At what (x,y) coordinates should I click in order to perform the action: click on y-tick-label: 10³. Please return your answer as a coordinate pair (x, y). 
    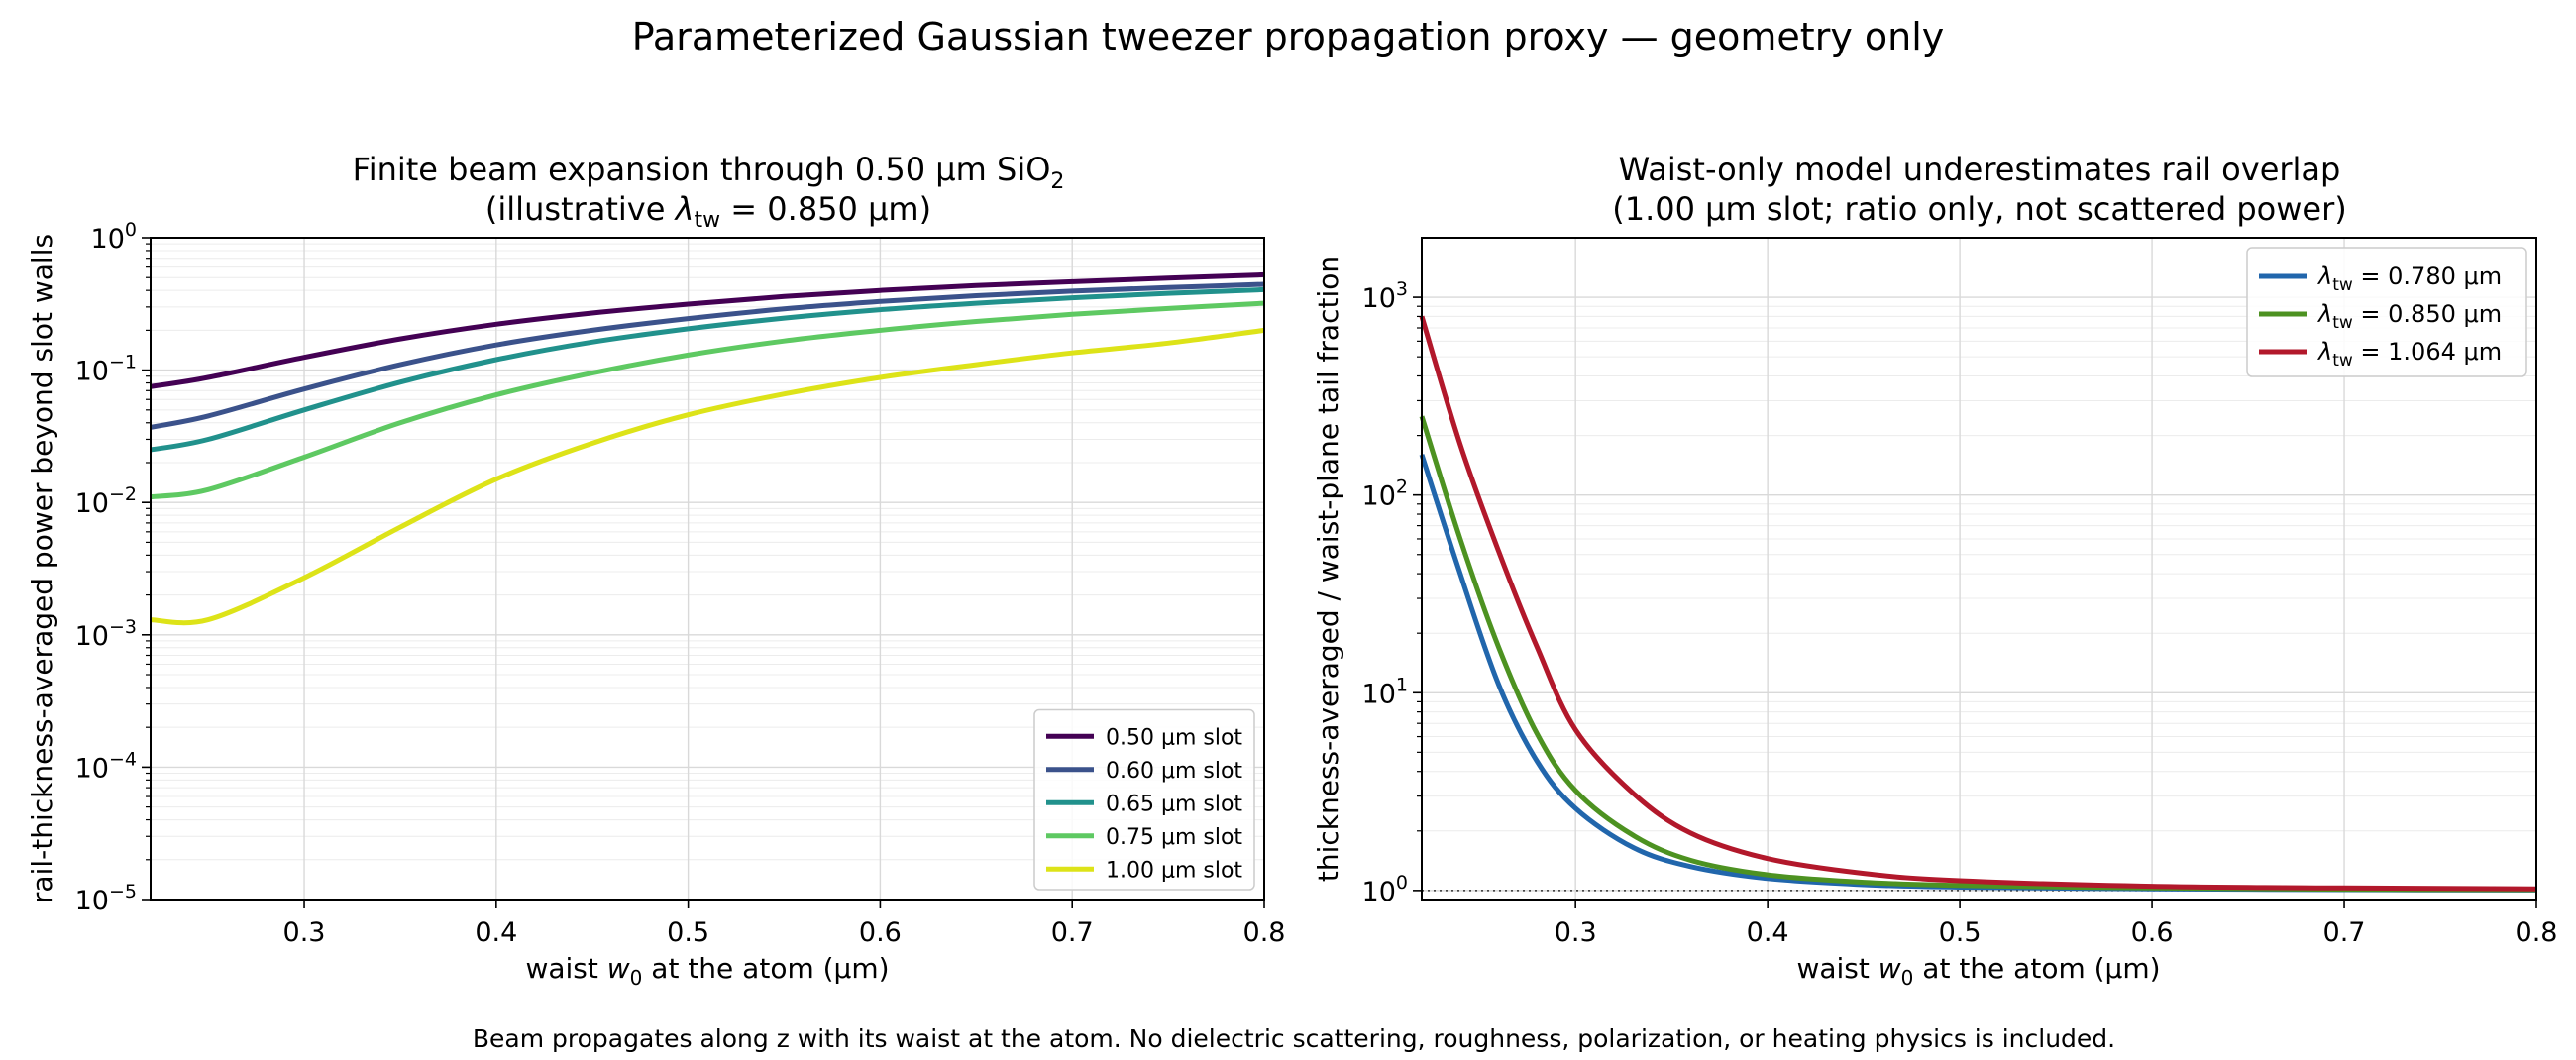
    Looking at the image, I should click on (1385, 296).